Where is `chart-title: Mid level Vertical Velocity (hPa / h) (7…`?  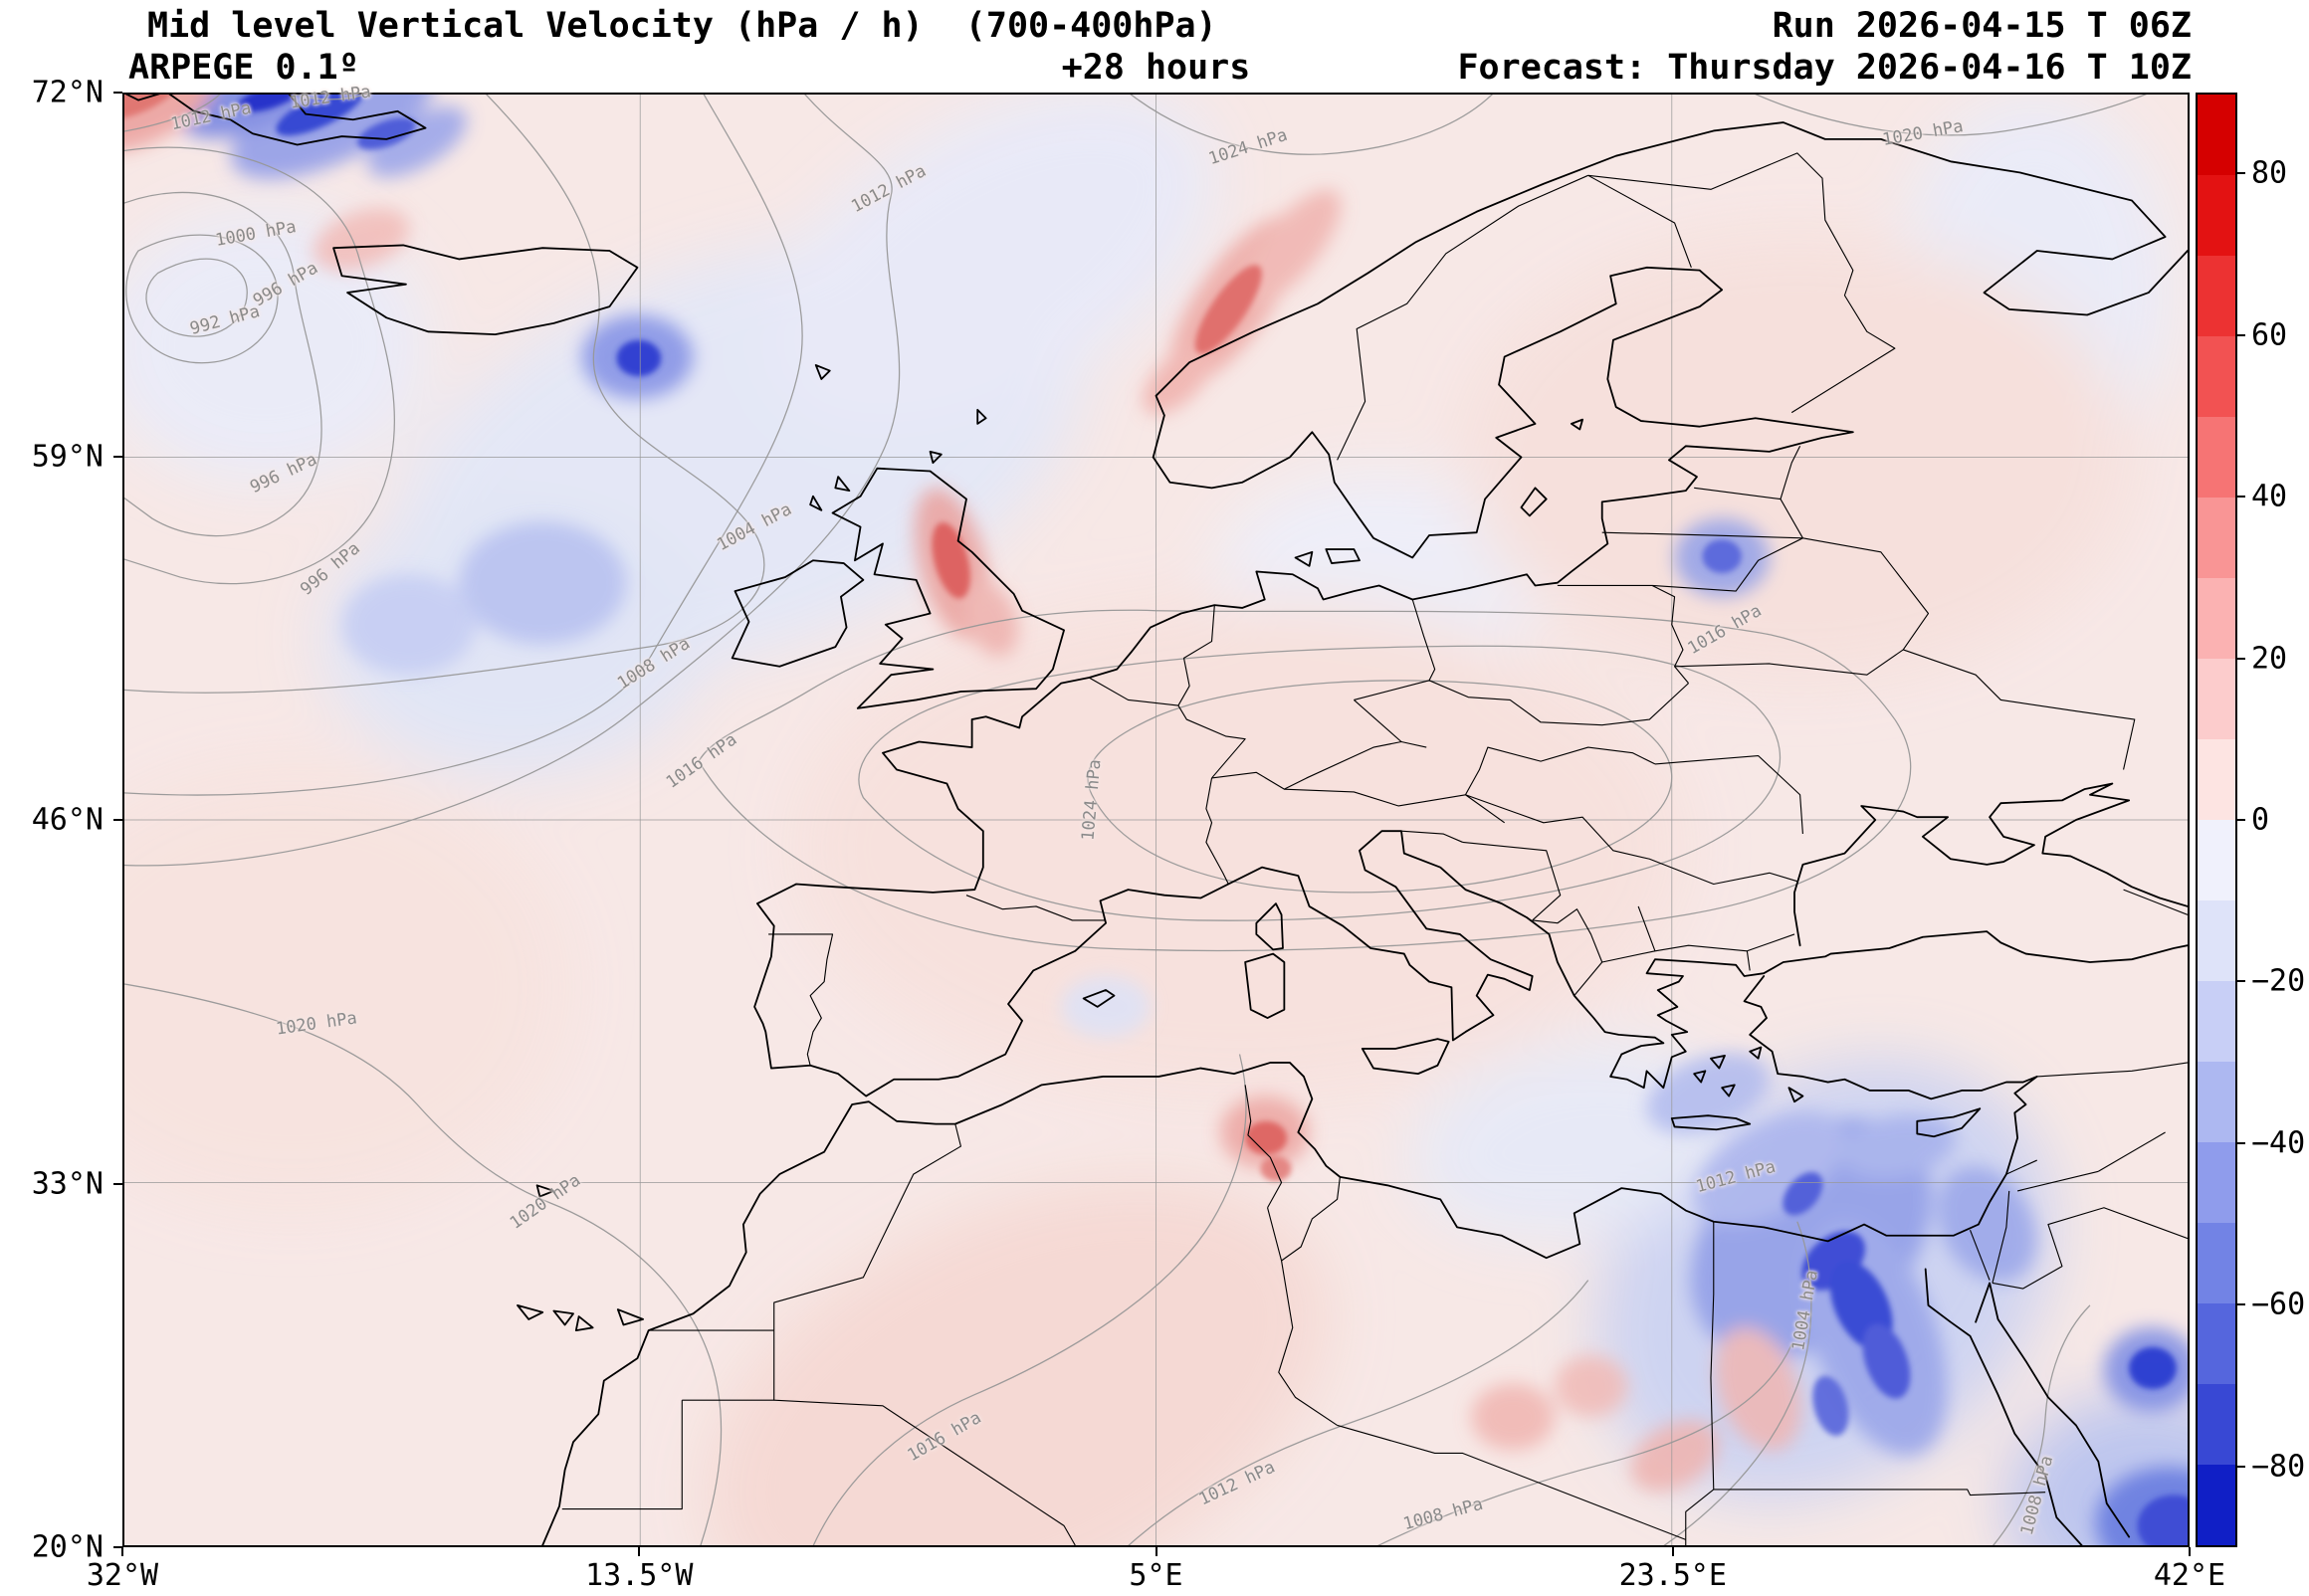 chart-title: Mid level Vertical Velocity (hPa / h) (7… is located at coordinates (682, 26).